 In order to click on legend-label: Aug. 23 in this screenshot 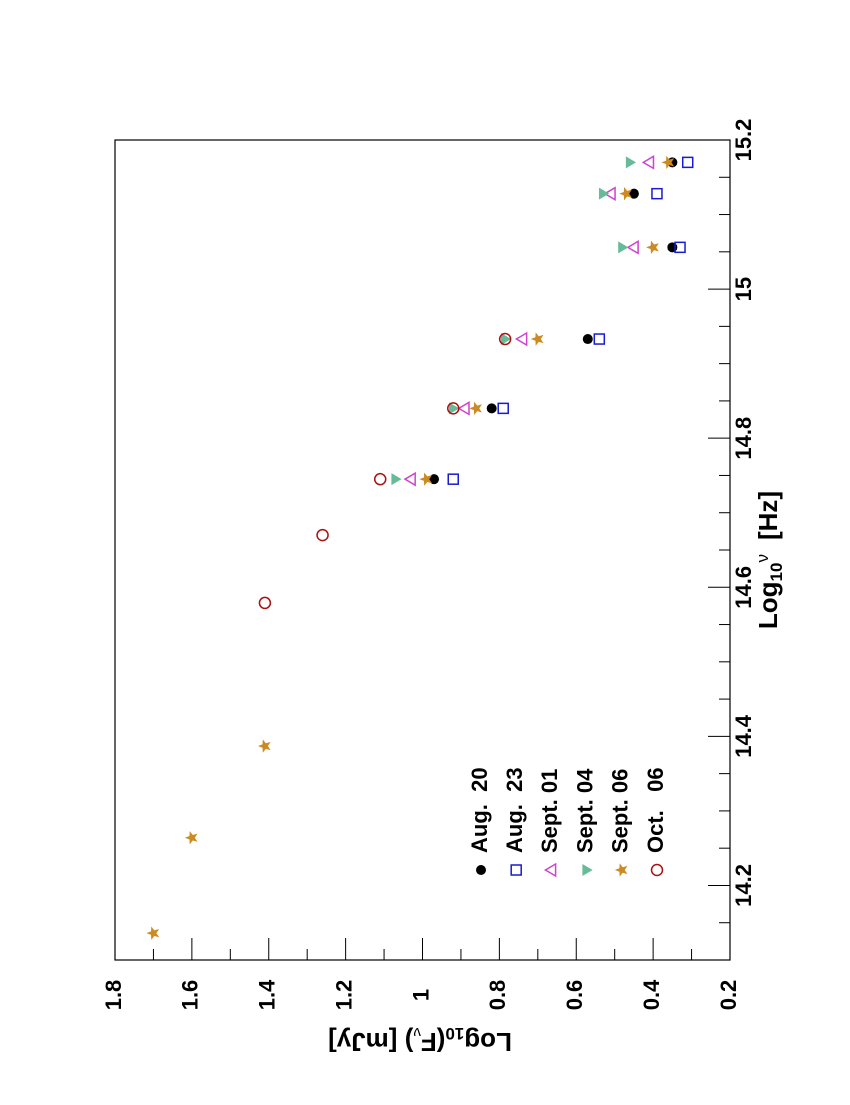, I will do `click(514, 810)`.